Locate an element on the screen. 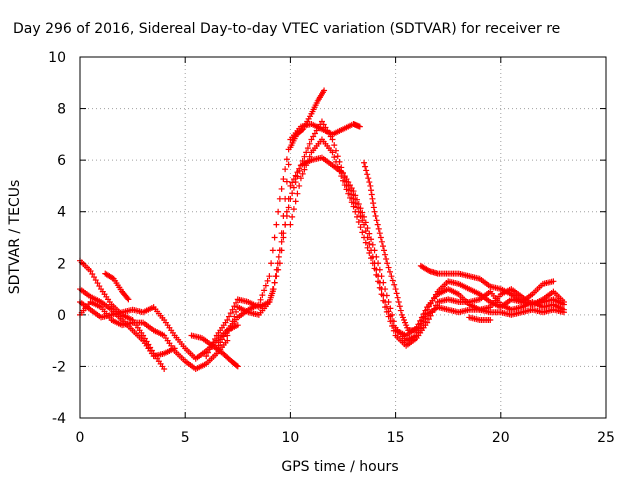 This screenshot has width=640, height=480. x-axis-label: GPS time / hours is located at coordinates (339, 467).